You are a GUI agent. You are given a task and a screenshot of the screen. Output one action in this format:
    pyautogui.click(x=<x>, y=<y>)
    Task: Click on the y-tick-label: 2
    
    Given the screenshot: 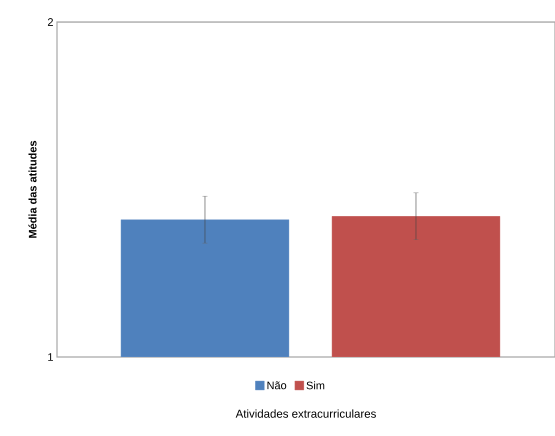 What is the action you would take?
    pyautogui.click(x=50, y=22)
    